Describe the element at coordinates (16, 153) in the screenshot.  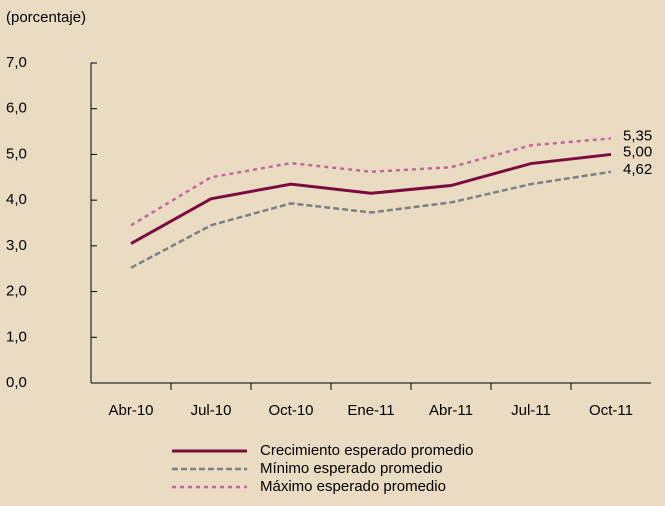
I see `y-tick-label: 5,0` at that location.